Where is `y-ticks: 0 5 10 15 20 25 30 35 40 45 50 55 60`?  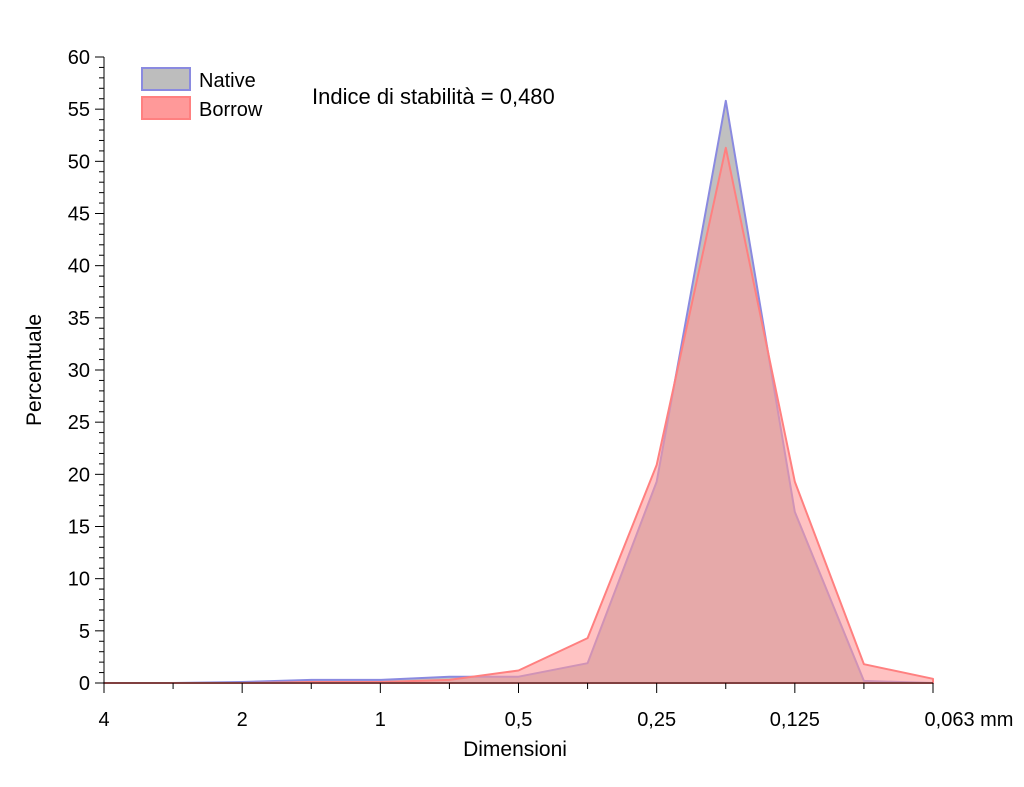 y-ticks: 0 5 10 15 20 25 30 35 40 45 50 55 60 is located at coordinates (86, 371).